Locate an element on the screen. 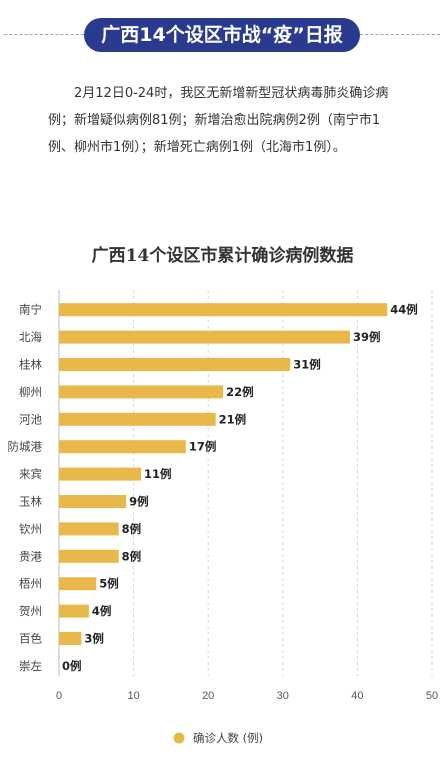  y-tick-label: 贺州 is located at coordinates (30, 611).